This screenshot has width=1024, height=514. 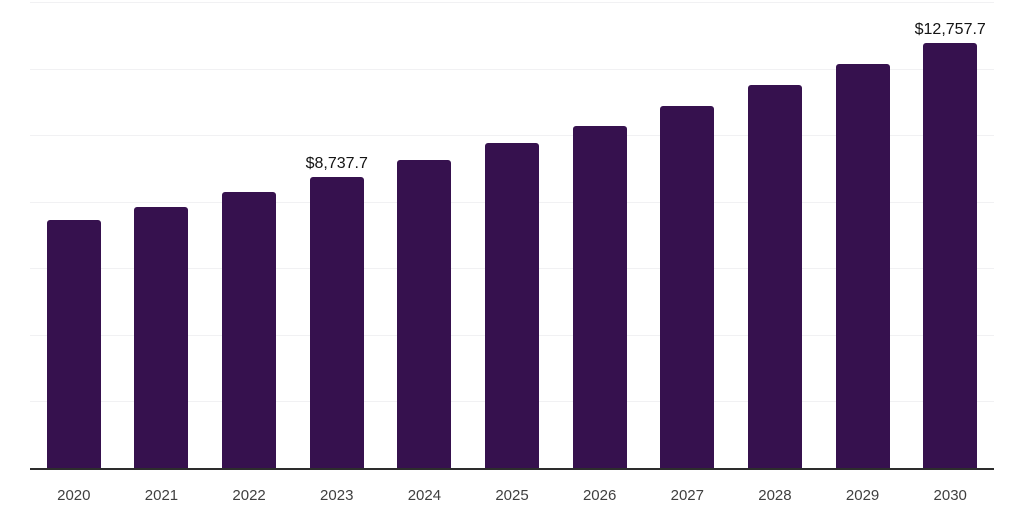 I want to click on bar-2025, so click(x=512, y=305).